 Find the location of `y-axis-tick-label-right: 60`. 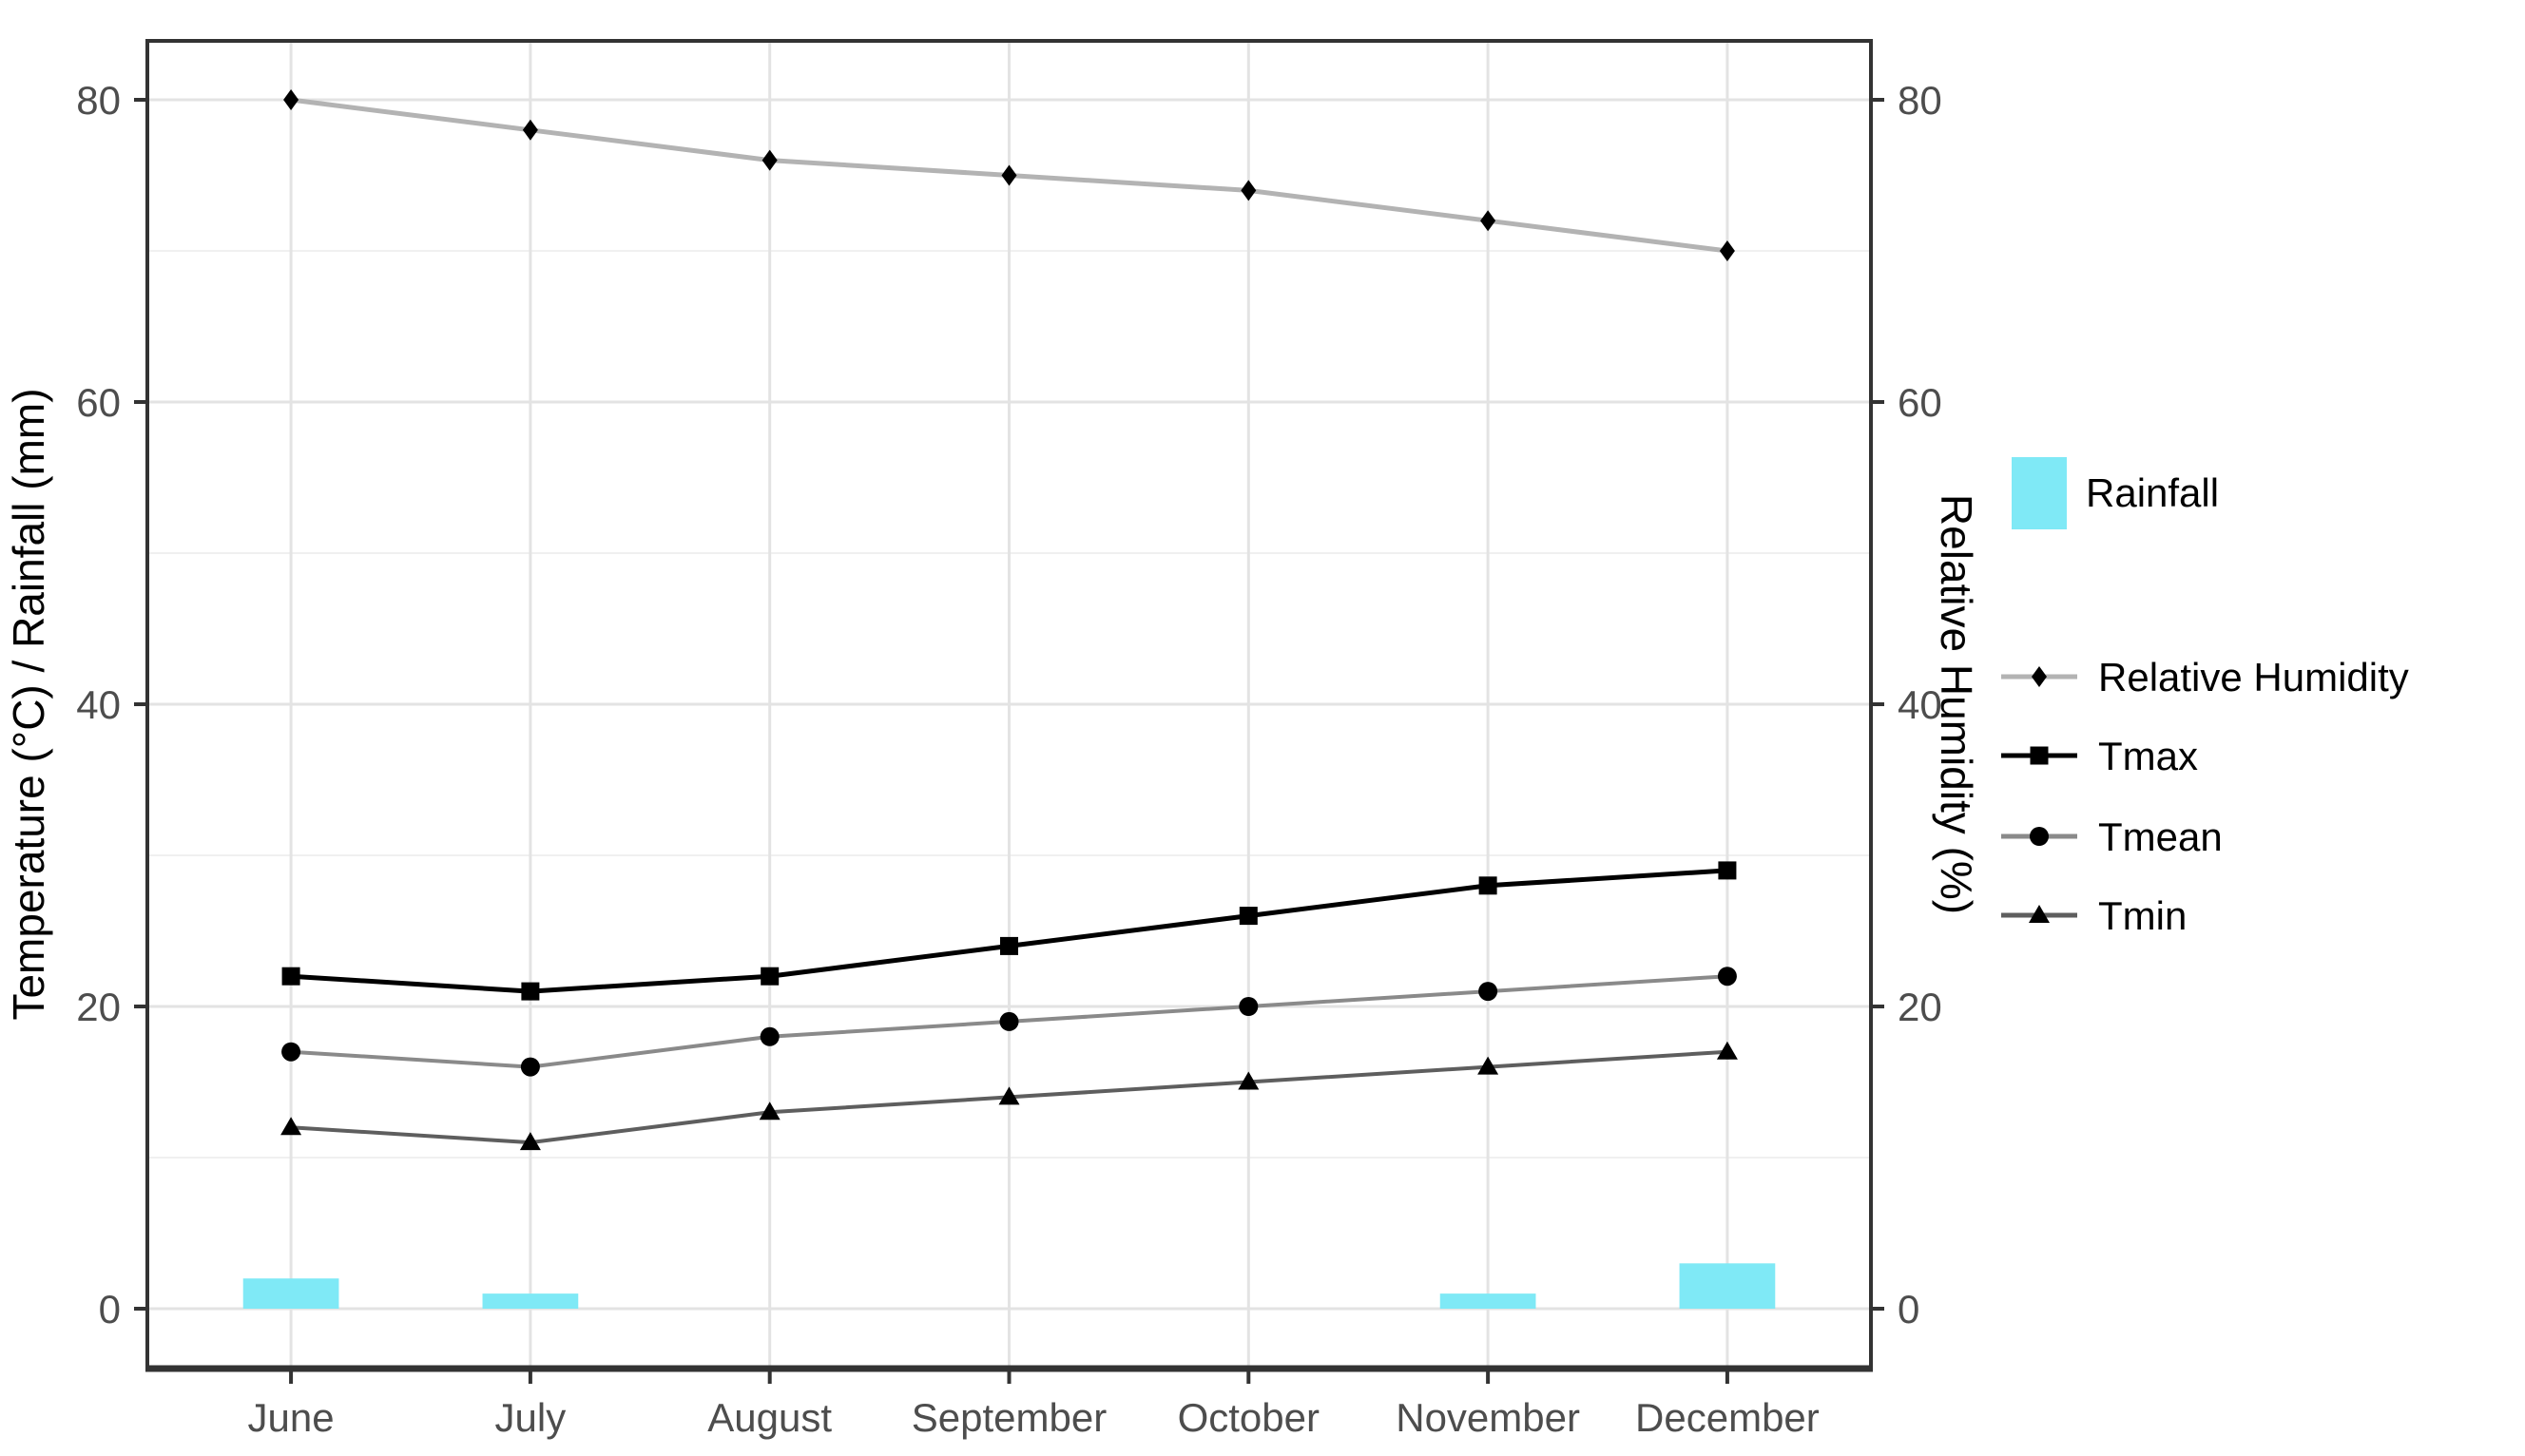

y-axis-tick-label-right: 60 is located at coordinates (1920, 402).